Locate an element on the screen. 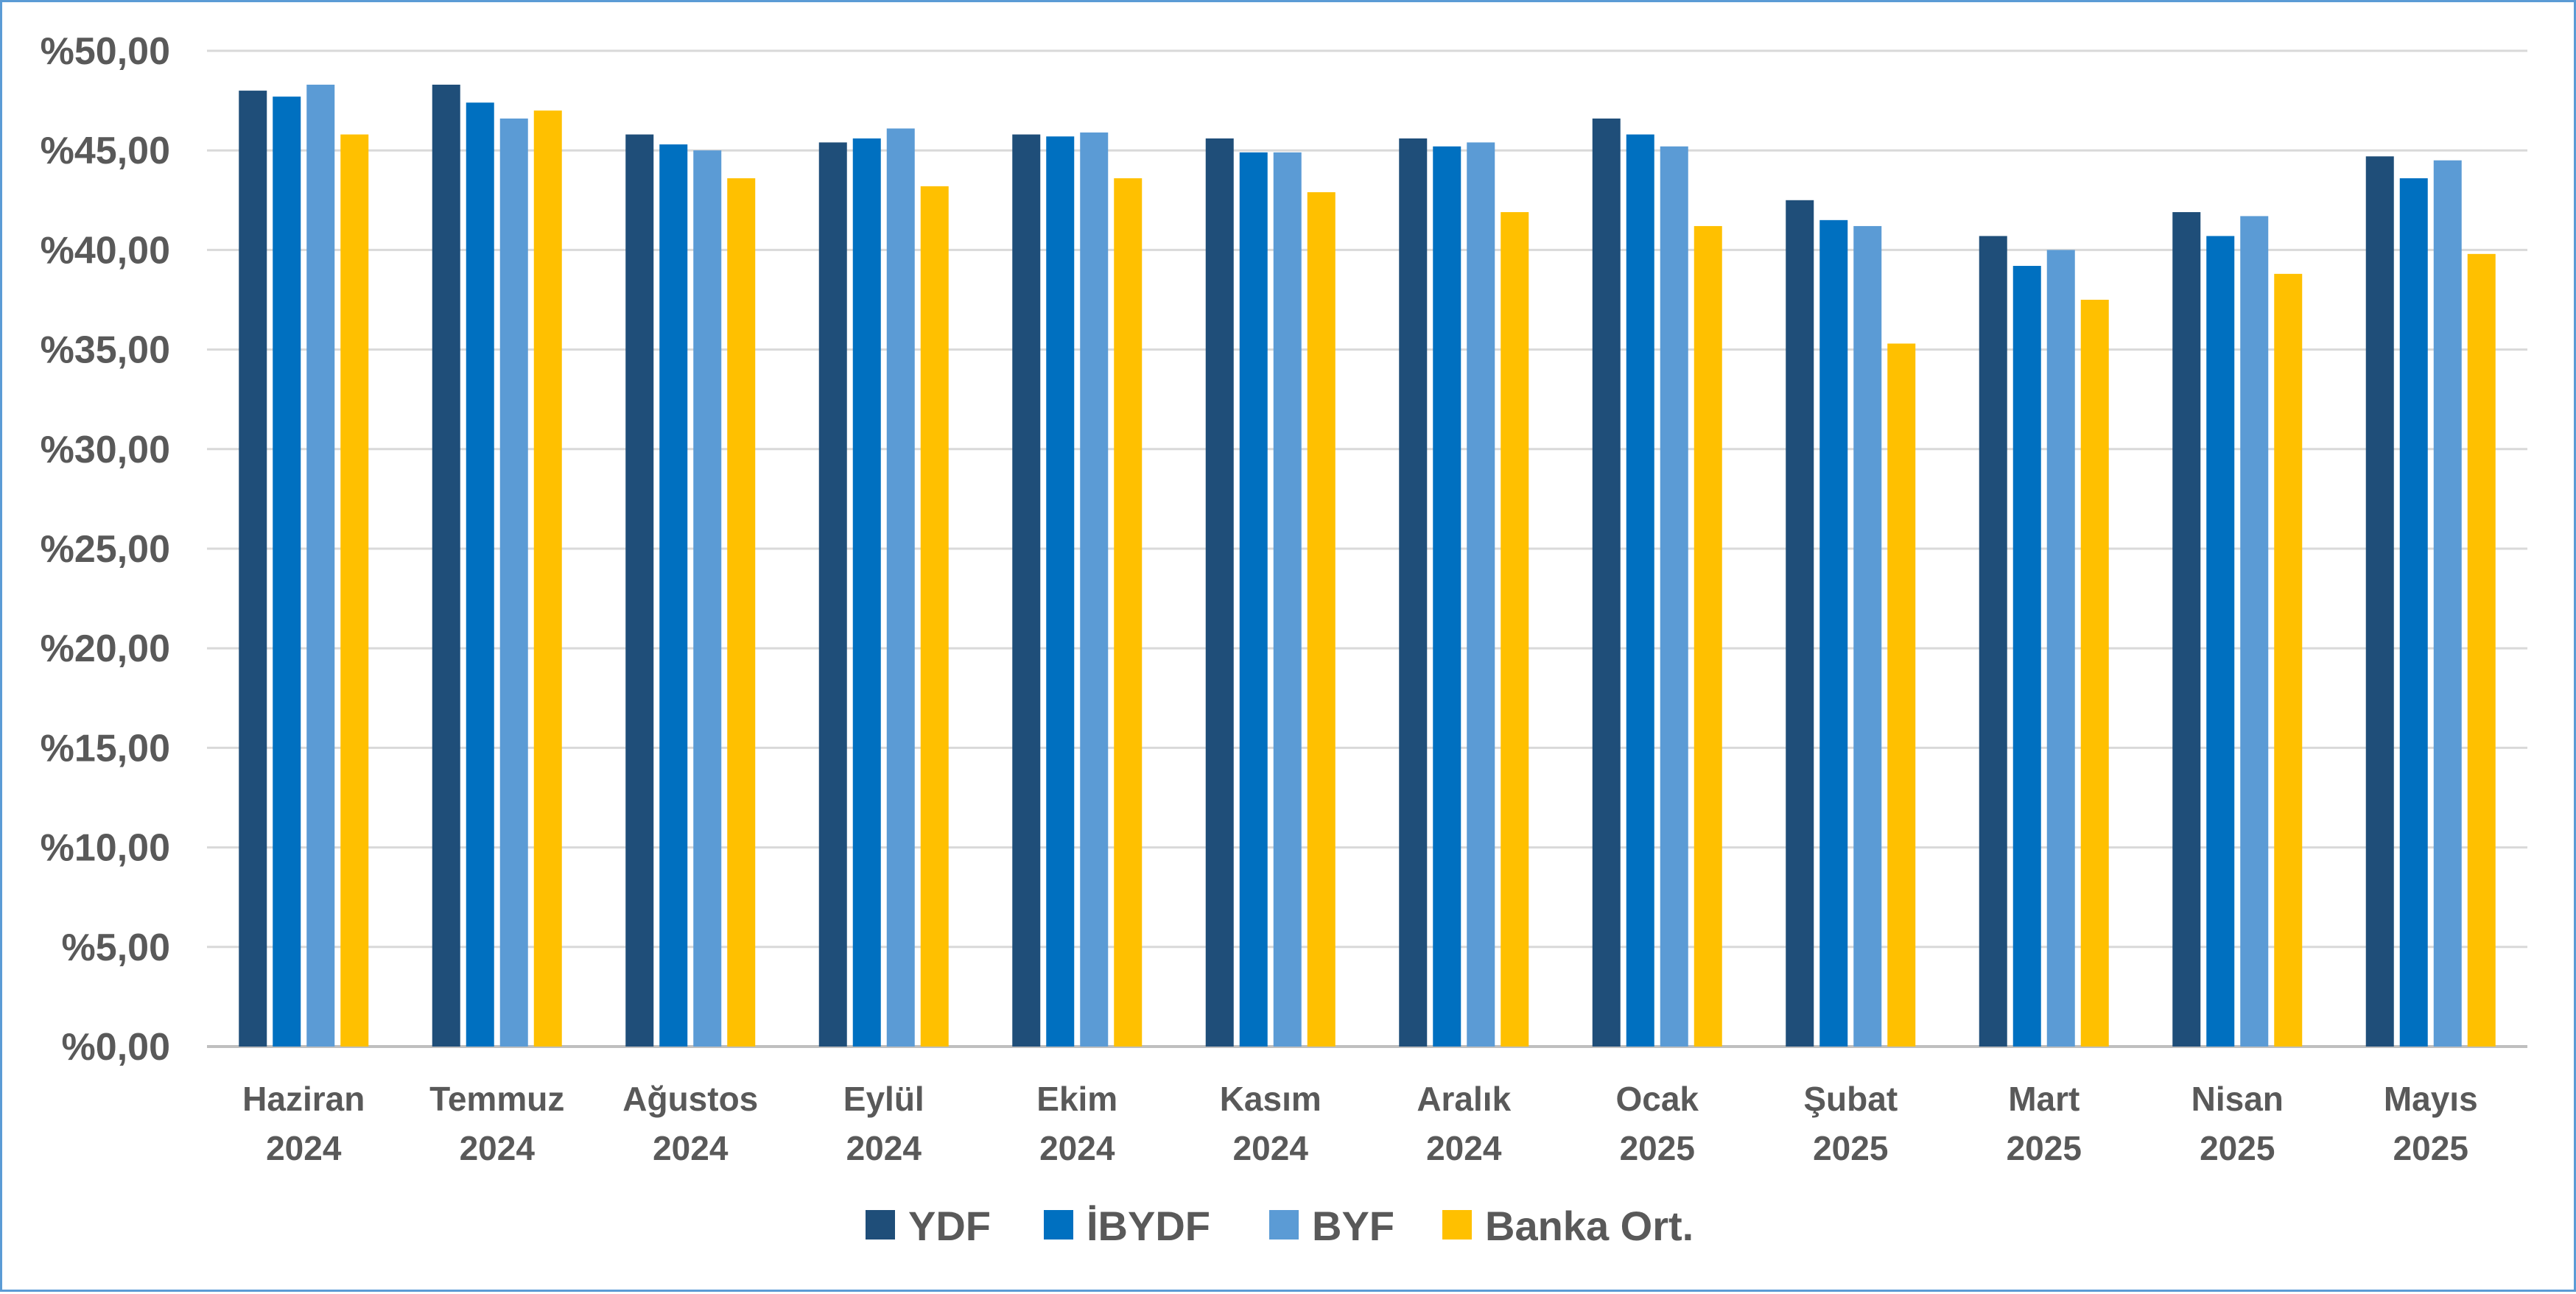  legend-label: YDF is located at coordinates (949, 1226).